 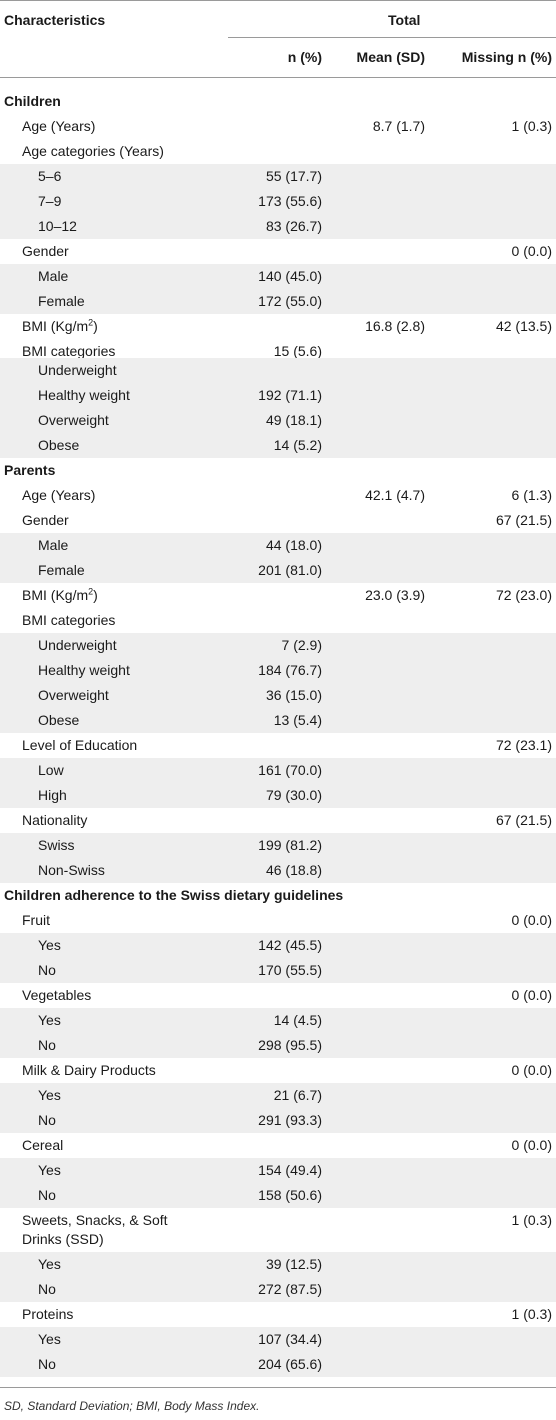 What do you see at coordinates (531, 1220) in the screenshot?
I see `missing-cell: 1 (0.3)` at bounding box center [531, 1220].